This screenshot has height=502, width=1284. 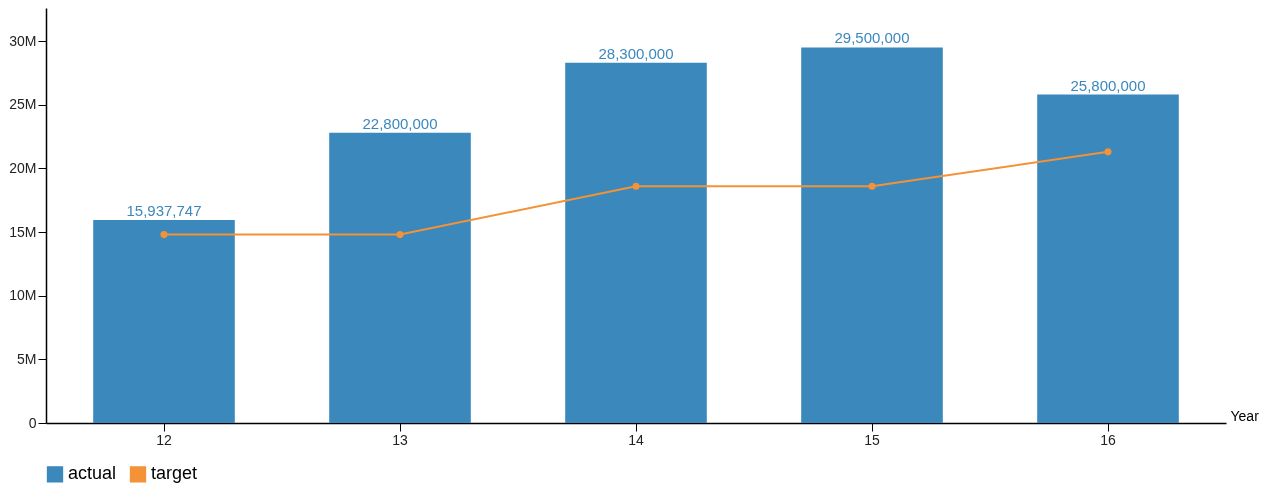 What do you see at coordinates (164, 211) in the screenshot?
I see `data-label: 15,937,747` at bounding box center [164, 211].